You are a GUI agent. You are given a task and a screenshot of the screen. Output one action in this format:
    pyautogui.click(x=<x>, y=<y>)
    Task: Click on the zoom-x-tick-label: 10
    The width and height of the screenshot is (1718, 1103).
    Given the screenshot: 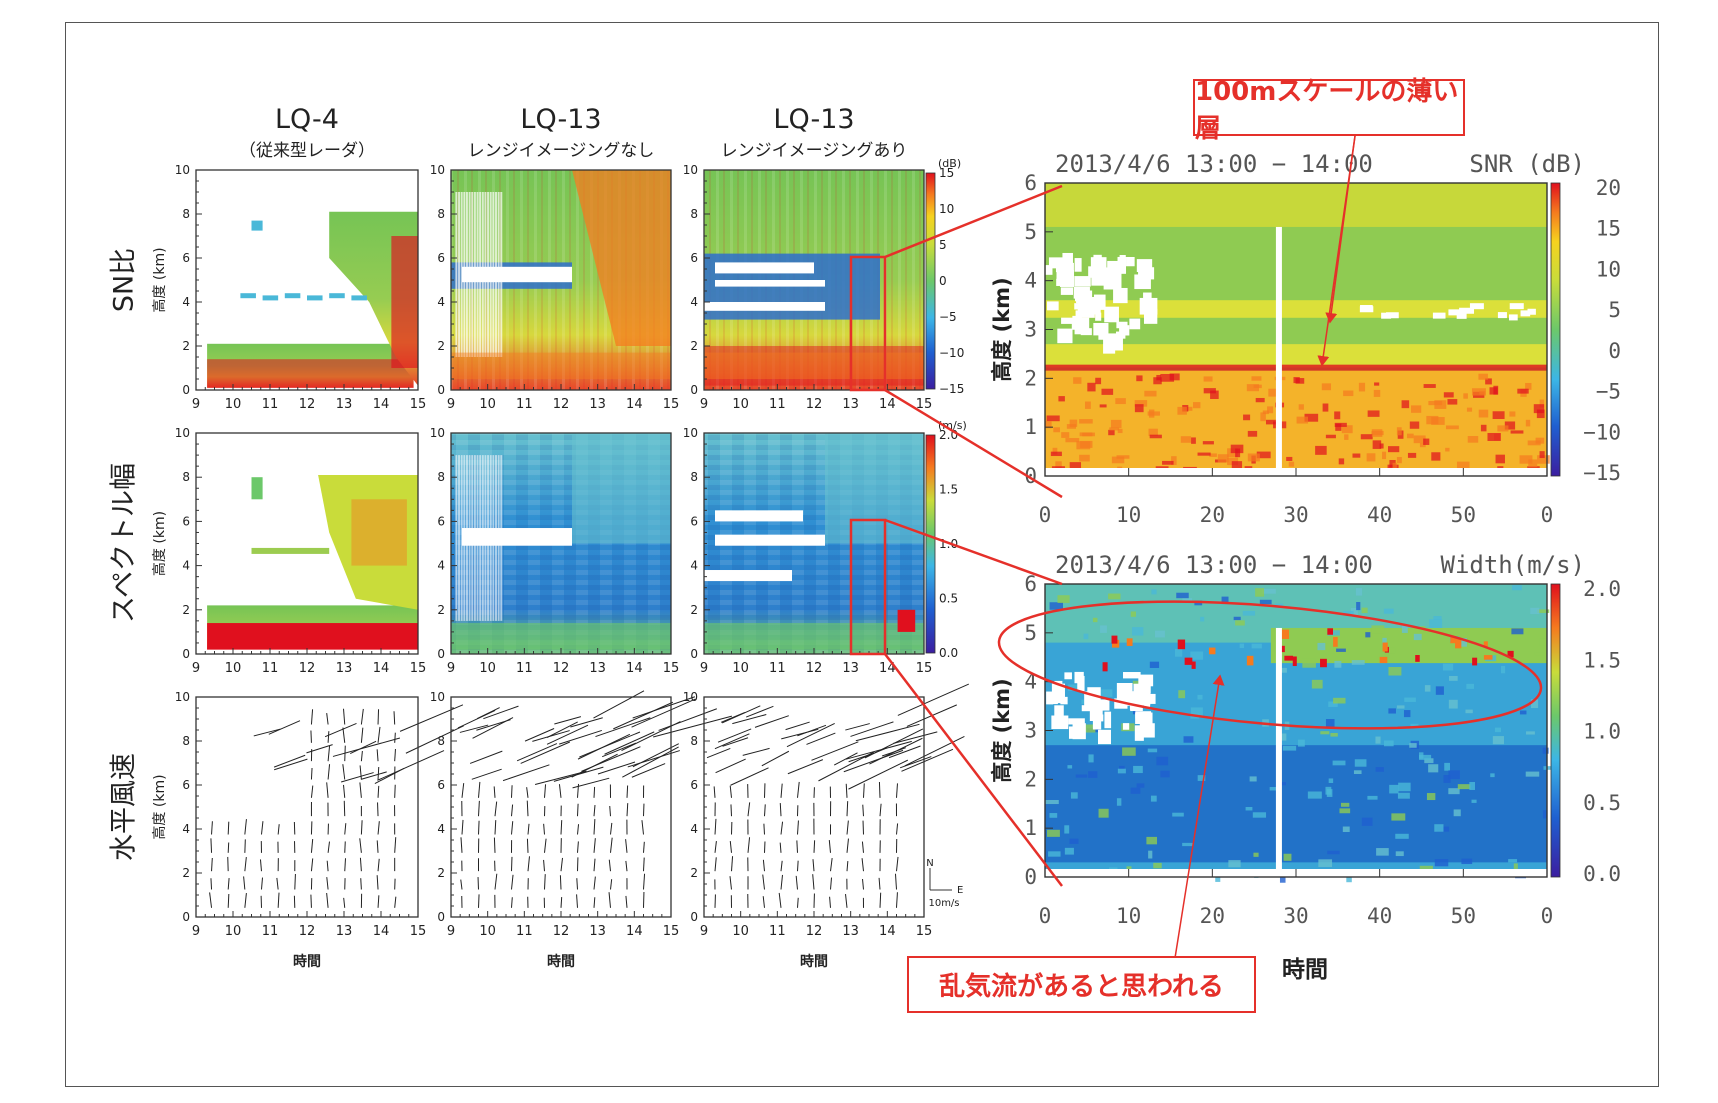 What is the action you would take?
    pyautogui.click(x=1128, y=515)
    